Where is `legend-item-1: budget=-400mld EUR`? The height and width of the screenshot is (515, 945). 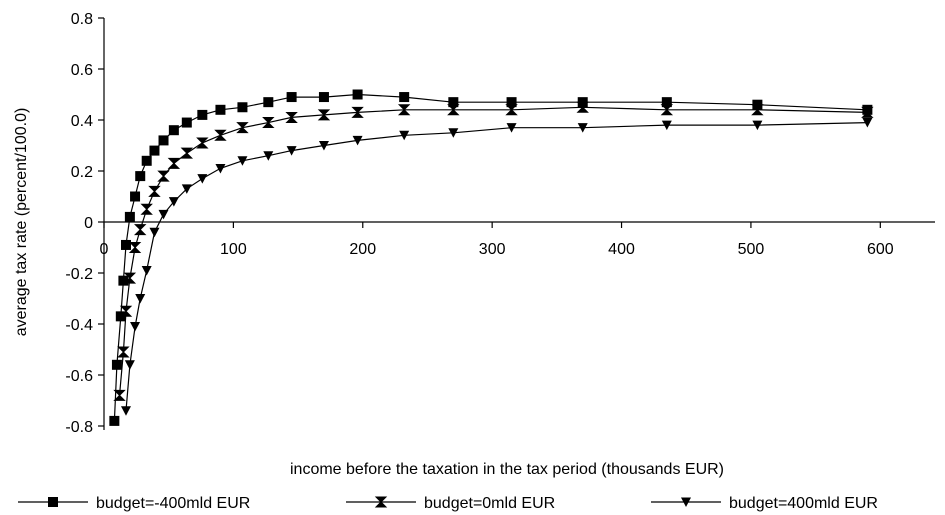
legend-item-1: budget=-400mld EUR is located at coordinates (134, 503).